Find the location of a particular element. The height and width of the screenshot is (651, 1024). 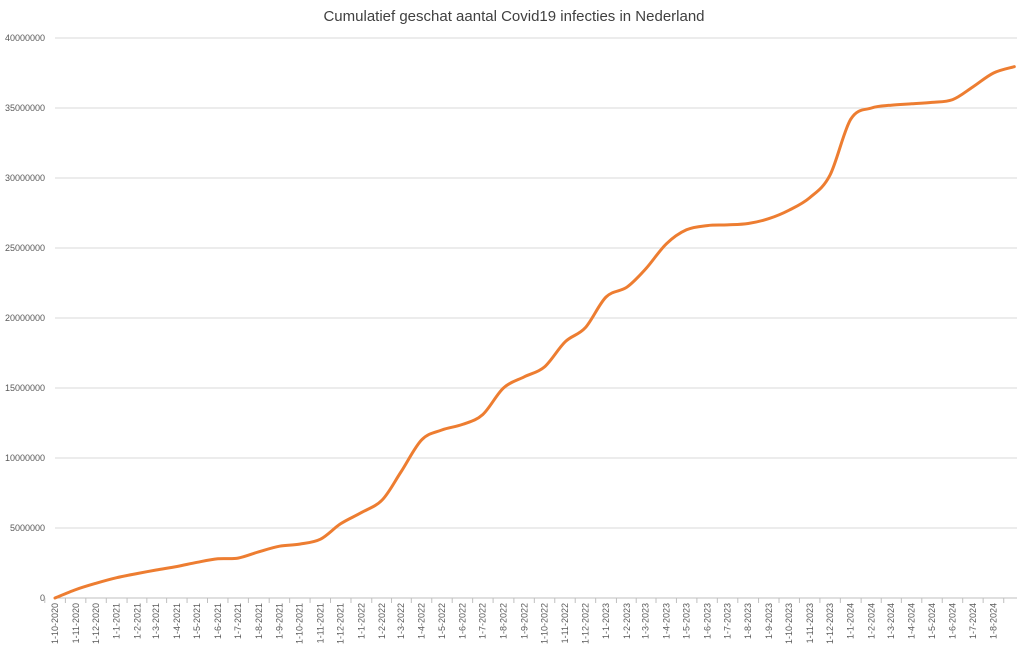

y-tick-label: 20000000 is located at coordinates (25, 318).